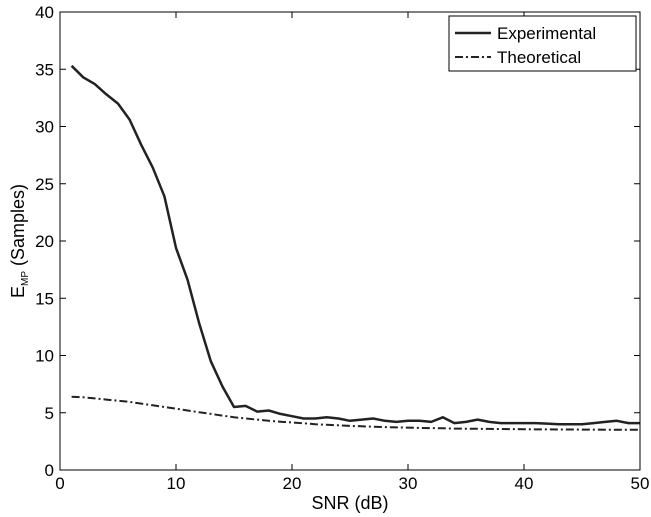  Describe the element at coordinates (292, 483) in the screenshot. I see `x-tick-label: 20` at that location.